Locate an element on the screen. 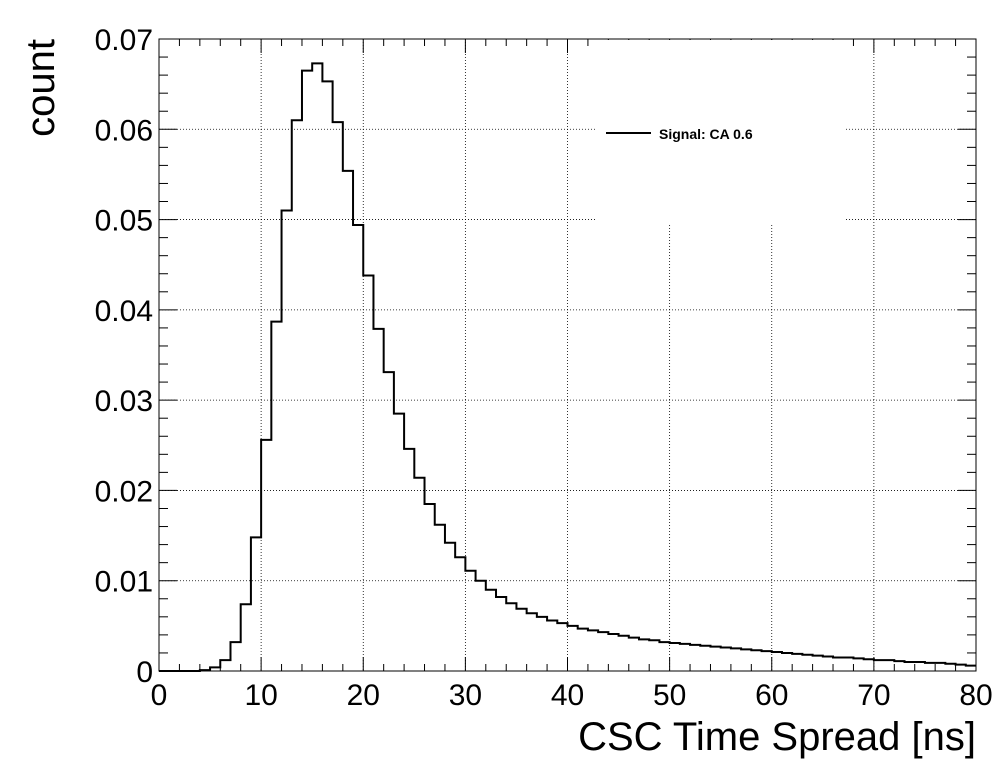 The image size is (996, 772). y-tick-label: 0.05 is located at coordinates (124, 221).